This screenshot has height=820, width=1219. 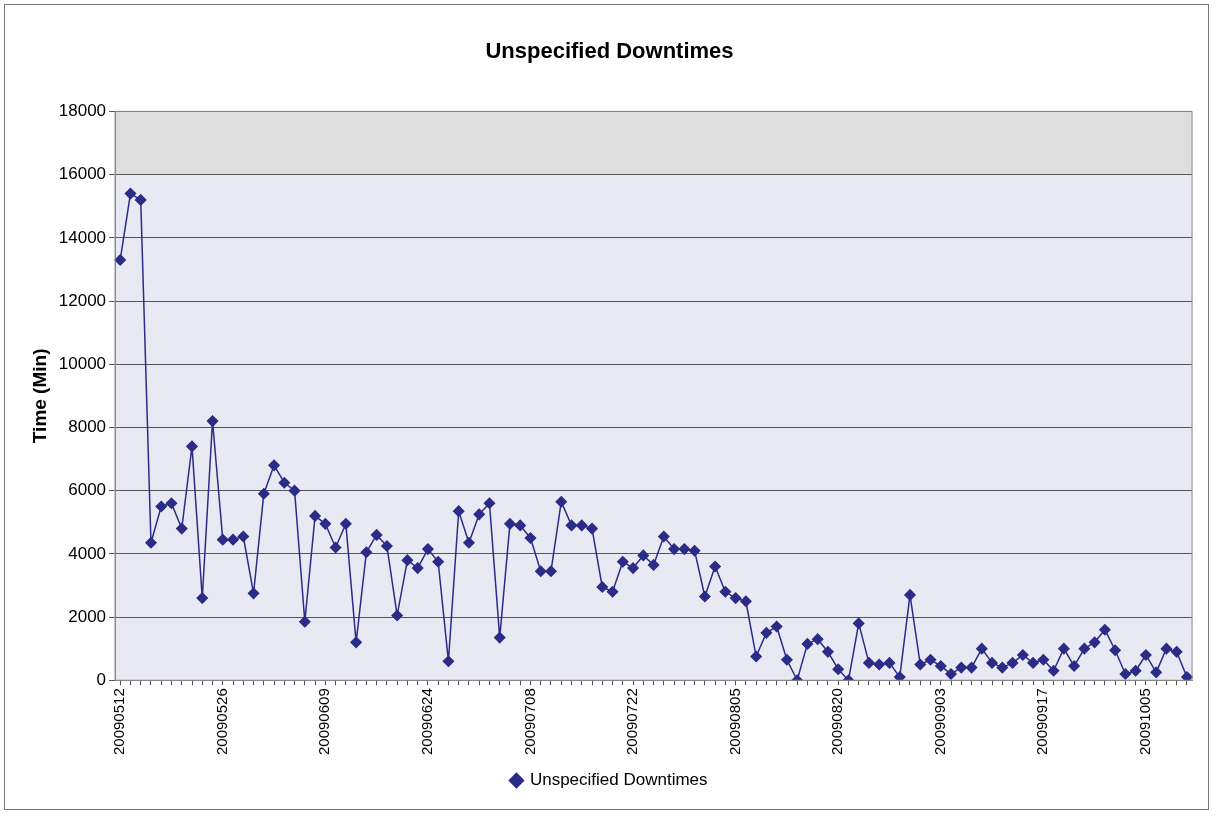 I want to click on x-tick-label: 20090624, so click(x=427, y=722).